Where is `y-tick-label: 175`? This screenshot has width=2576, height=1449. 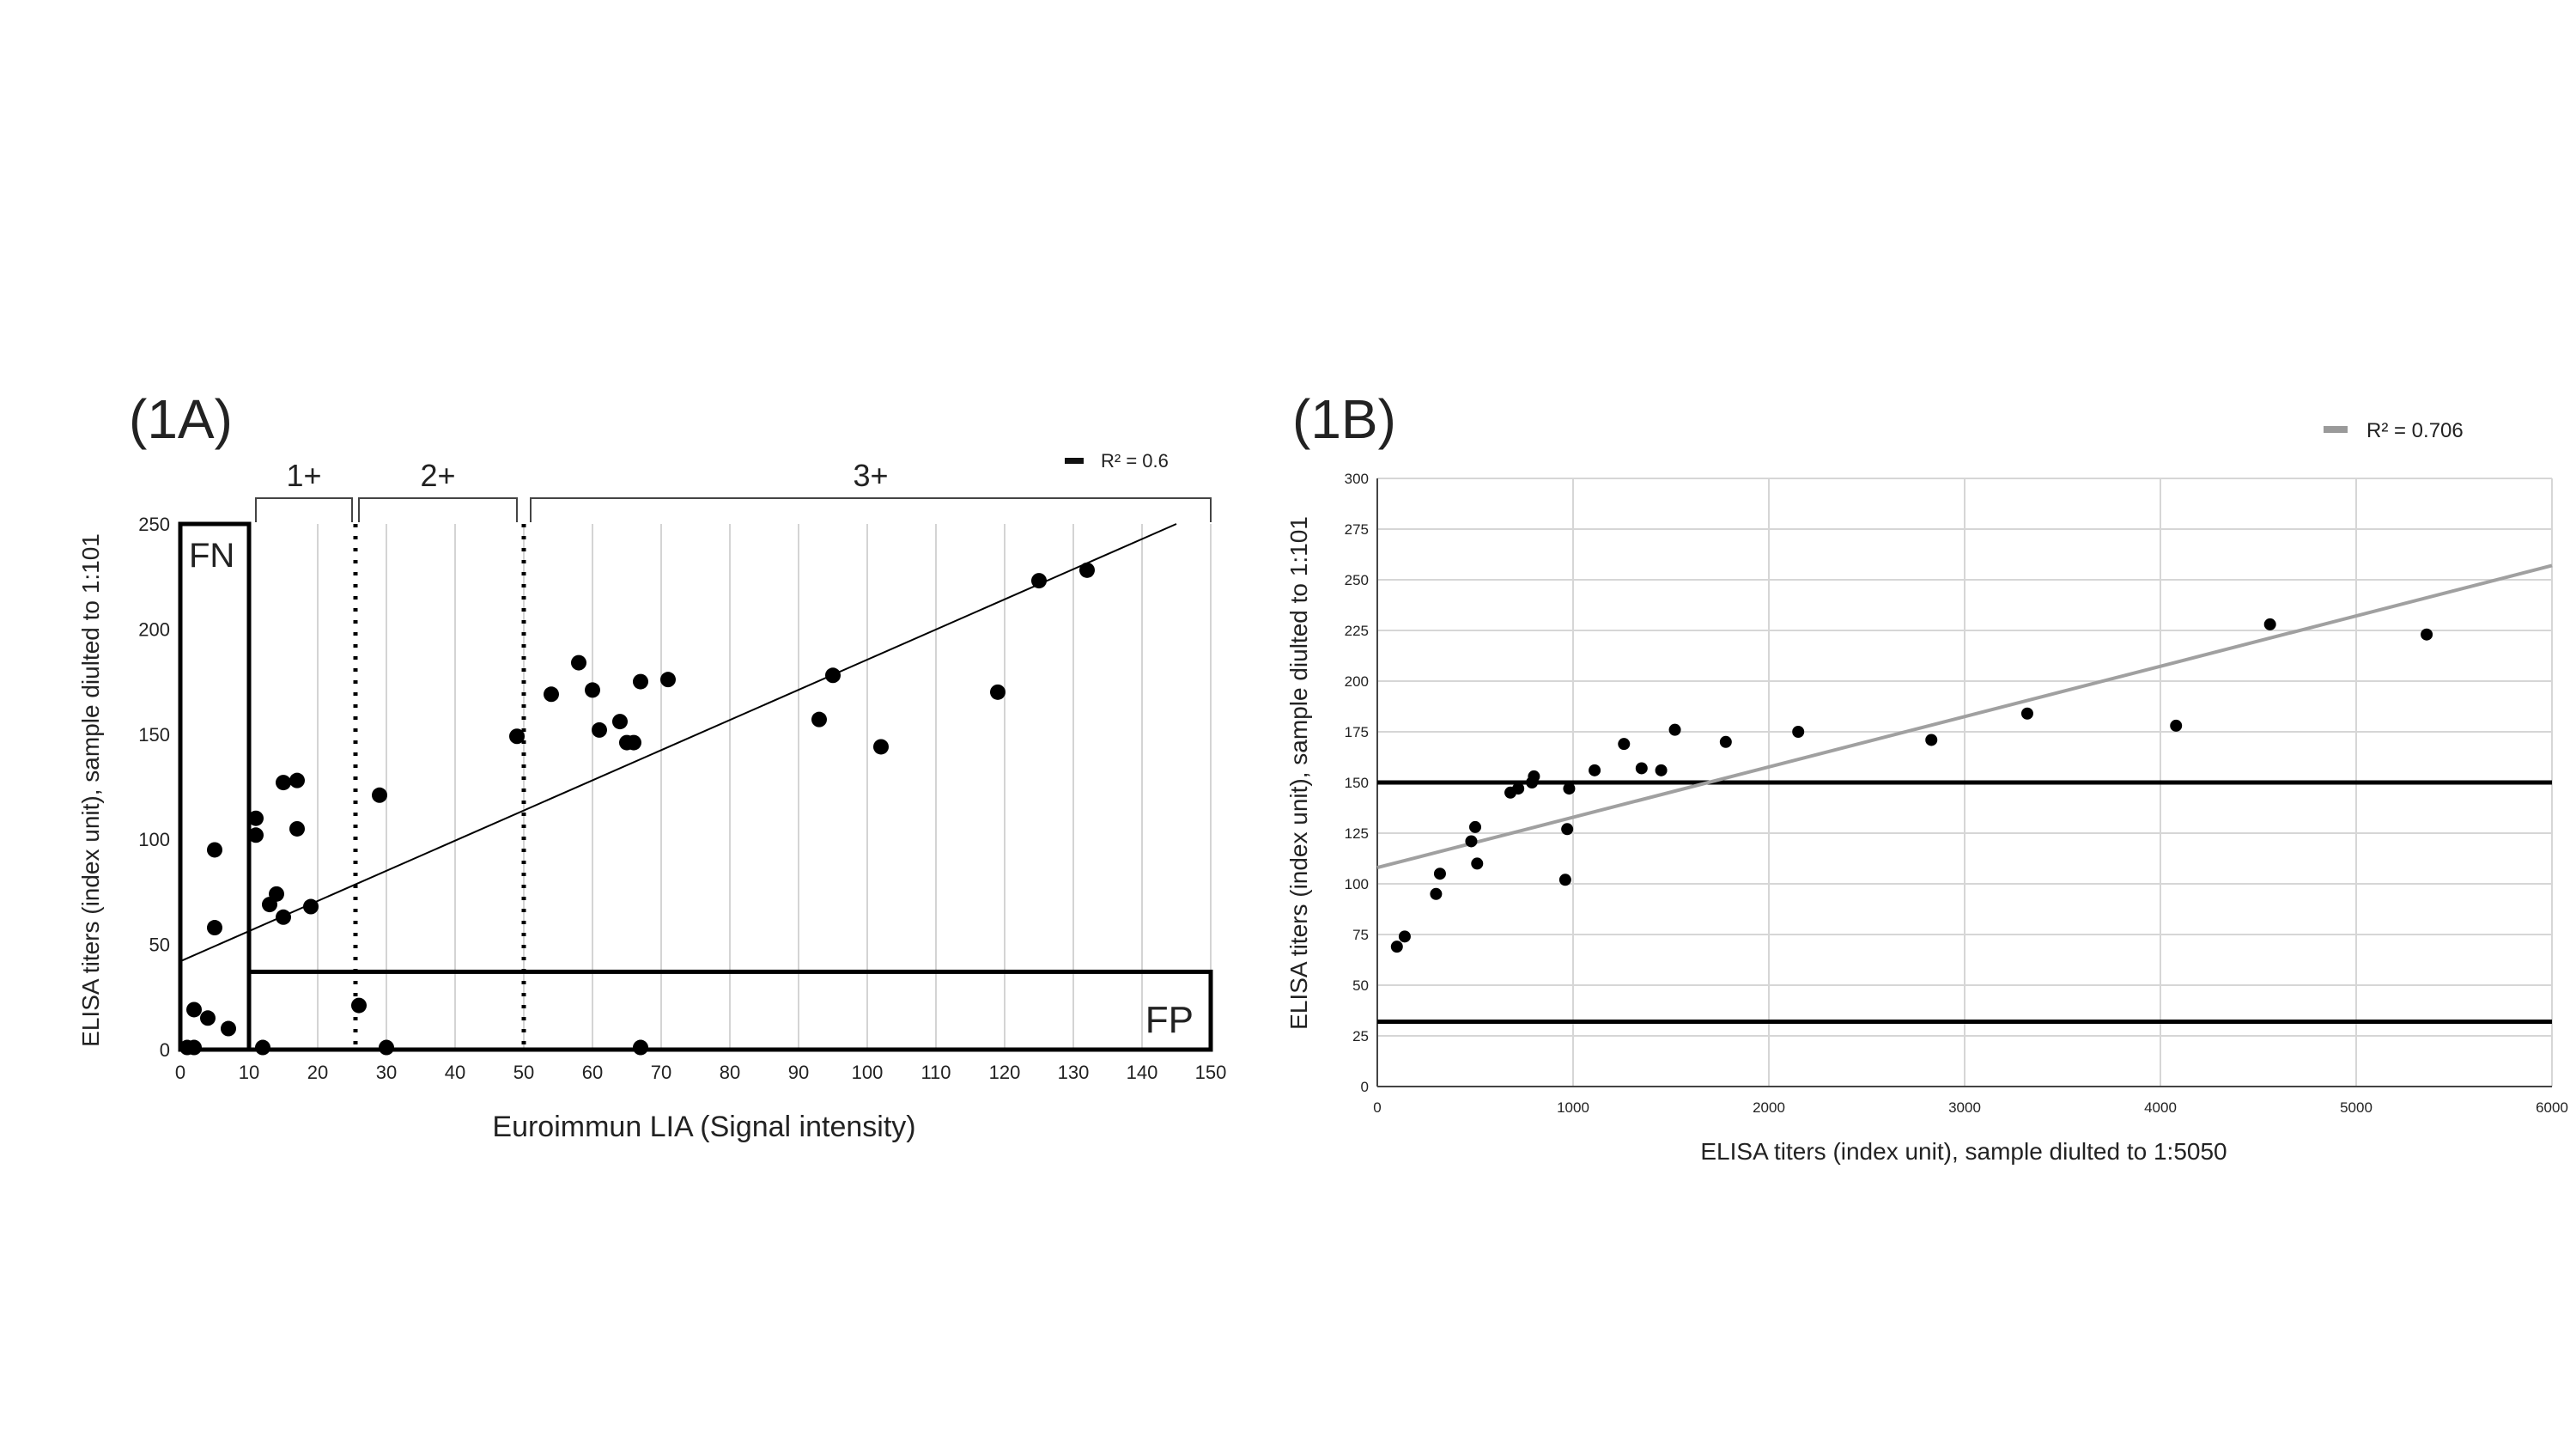 y-tick-label: 175 is located at coordinates (1357, 732).